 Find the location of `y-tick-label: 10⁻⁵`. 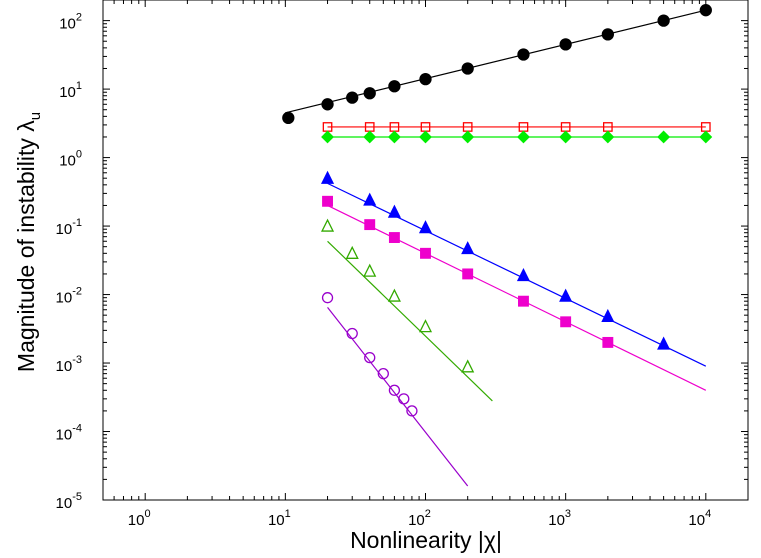

y-tick-label: 10⁻⁵ is located at coordinates (69, 501).